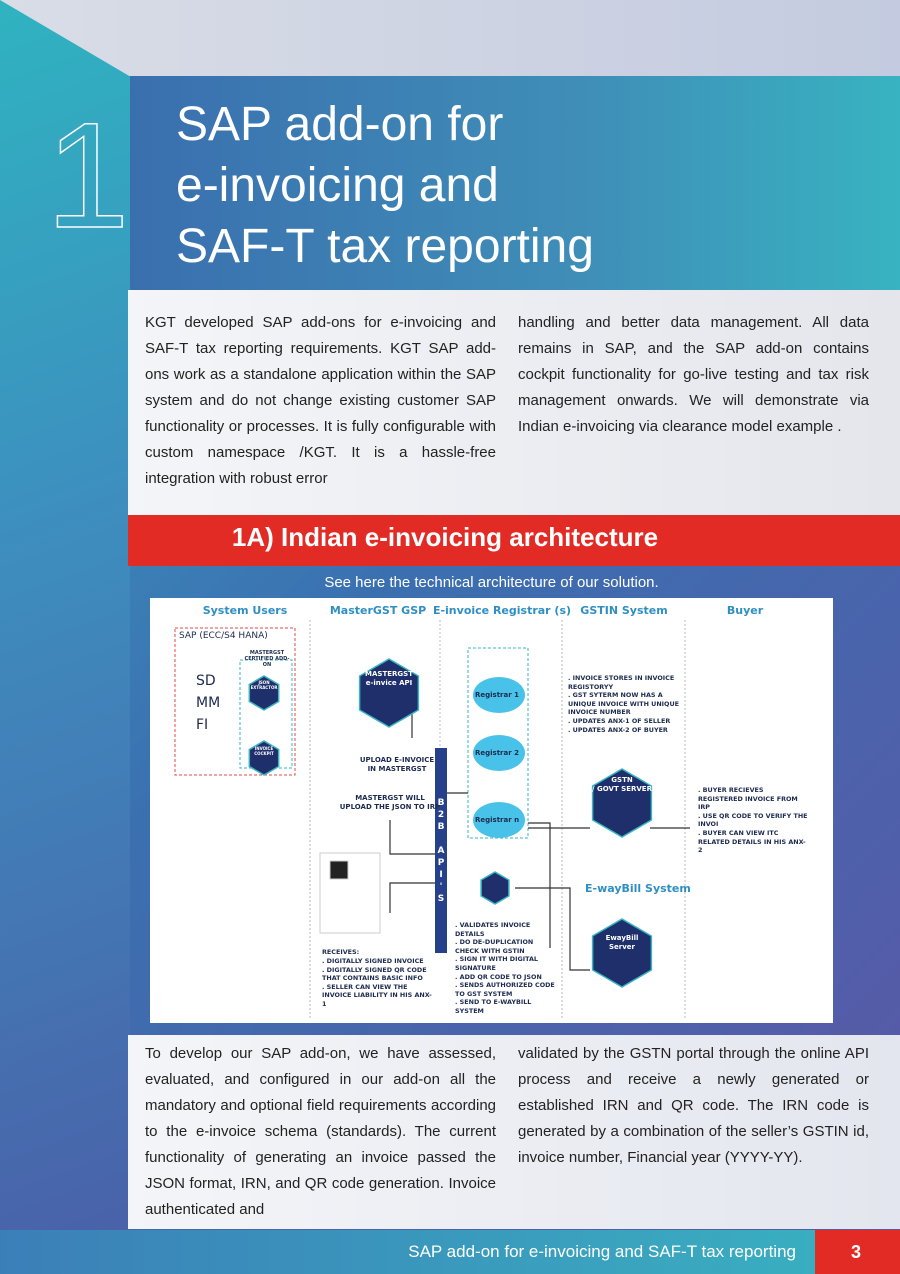 The width and height of the screenshot is (900, 1274). Describe the element at coordinates (745, 610) in the screenshot. I see `column-header: Buyer` at that location.